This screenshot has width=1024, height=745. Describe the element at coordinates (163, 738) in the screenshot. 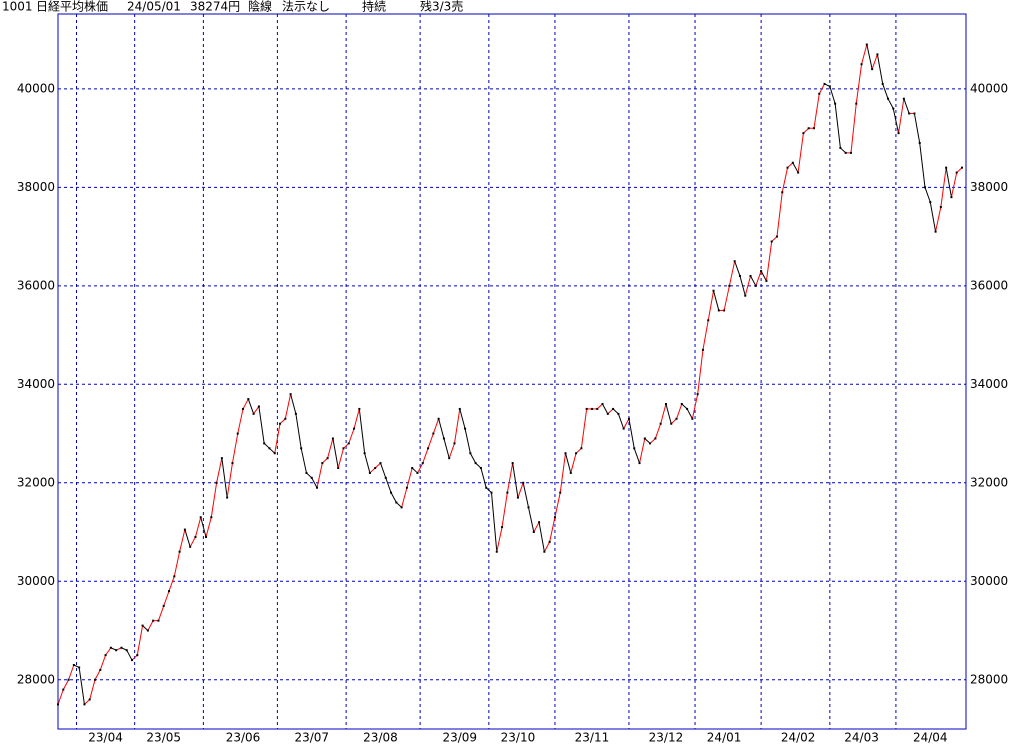

I see `x-tick-label: 23/05` at that location.